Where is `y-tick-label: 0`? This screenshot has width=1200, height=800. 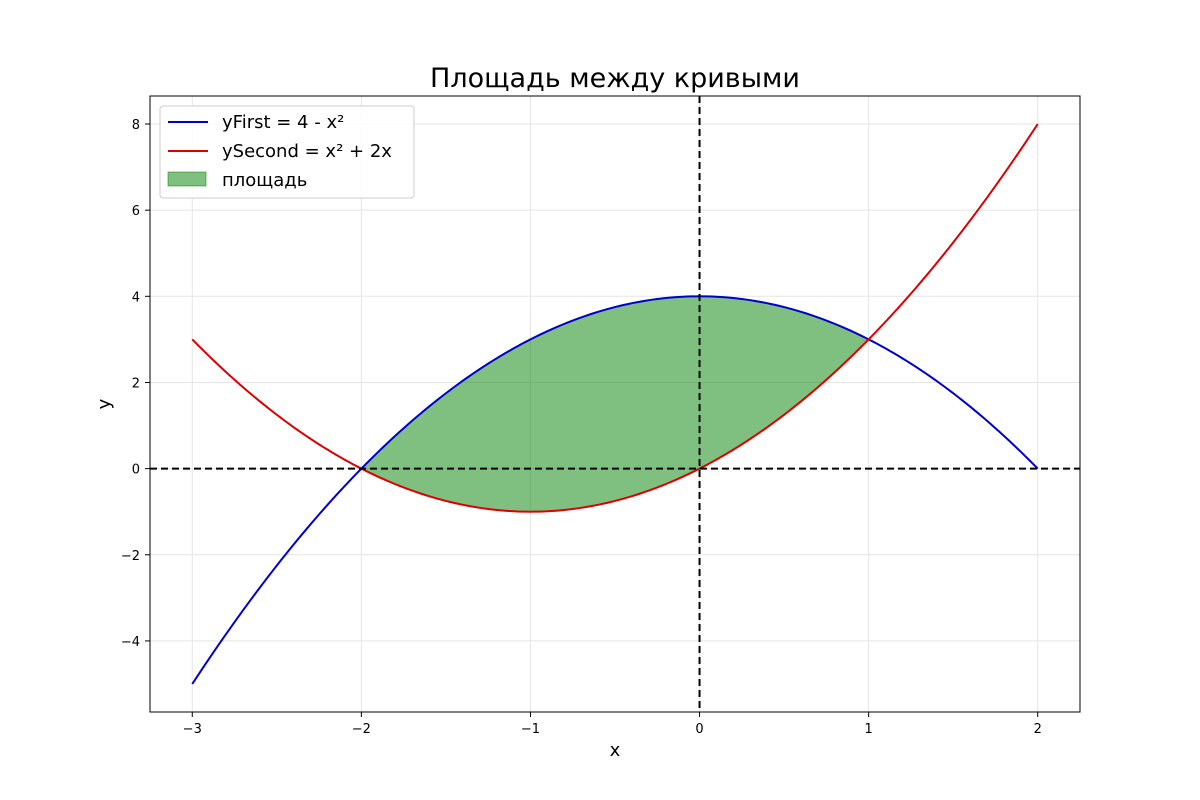 y-tick-label: 0 is located at coordinates (136, 470).